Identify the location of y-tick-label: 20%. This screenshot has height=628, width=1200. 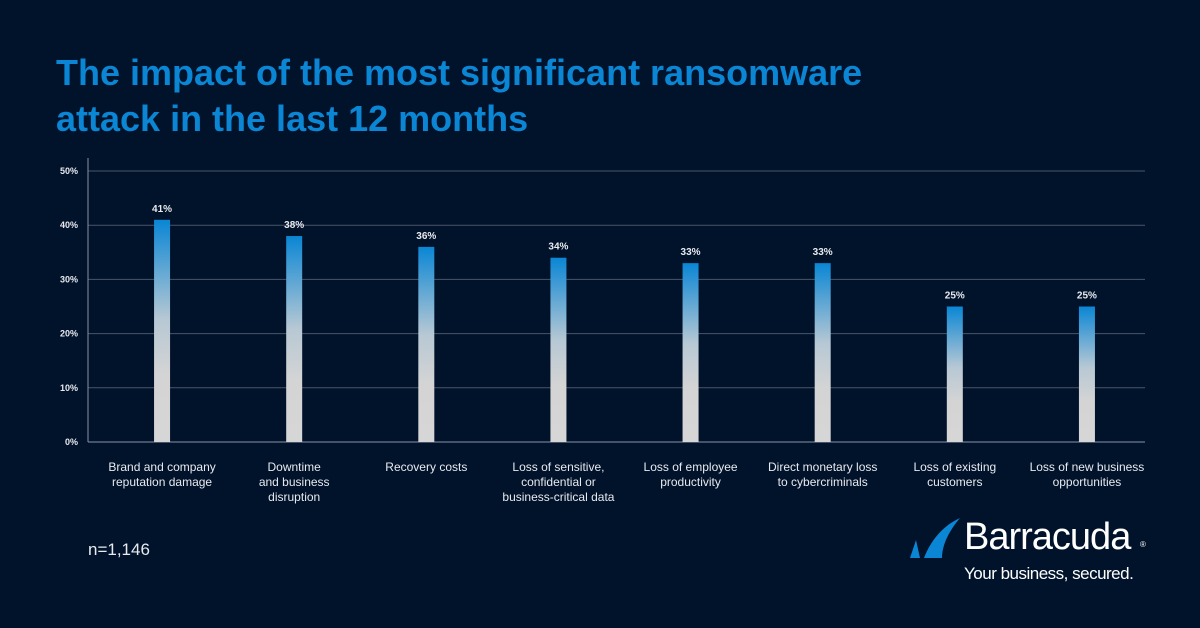
(69, 334).